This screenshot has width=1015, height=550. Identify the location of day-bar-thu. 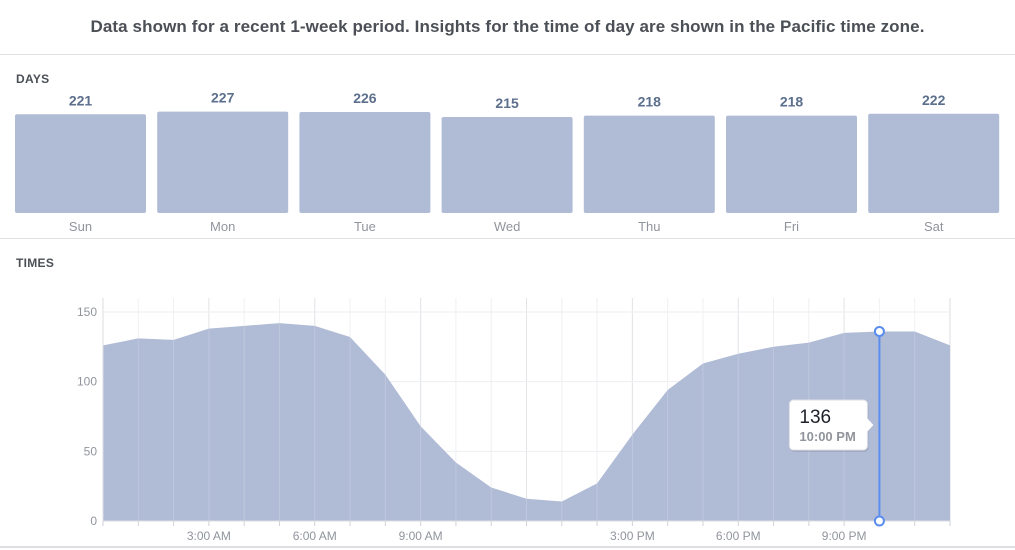
(649, 164).